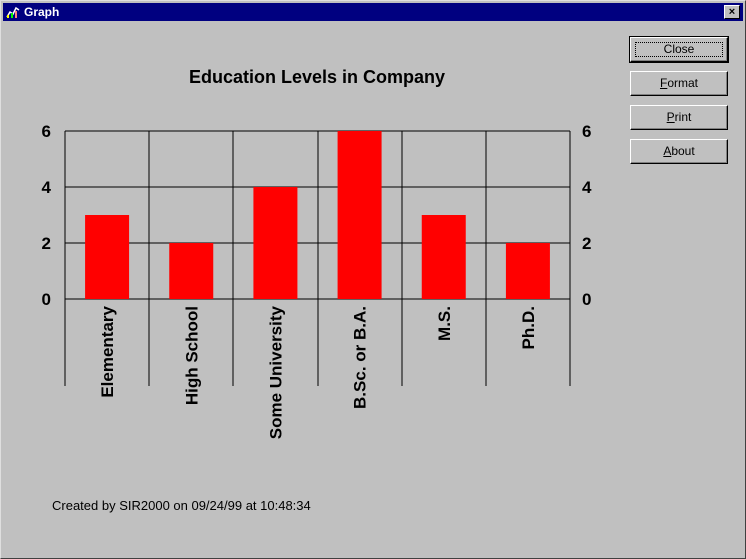 The width and height of the screenshot is (746, 559). I want to click on format-button: Format, so click(679, 83).